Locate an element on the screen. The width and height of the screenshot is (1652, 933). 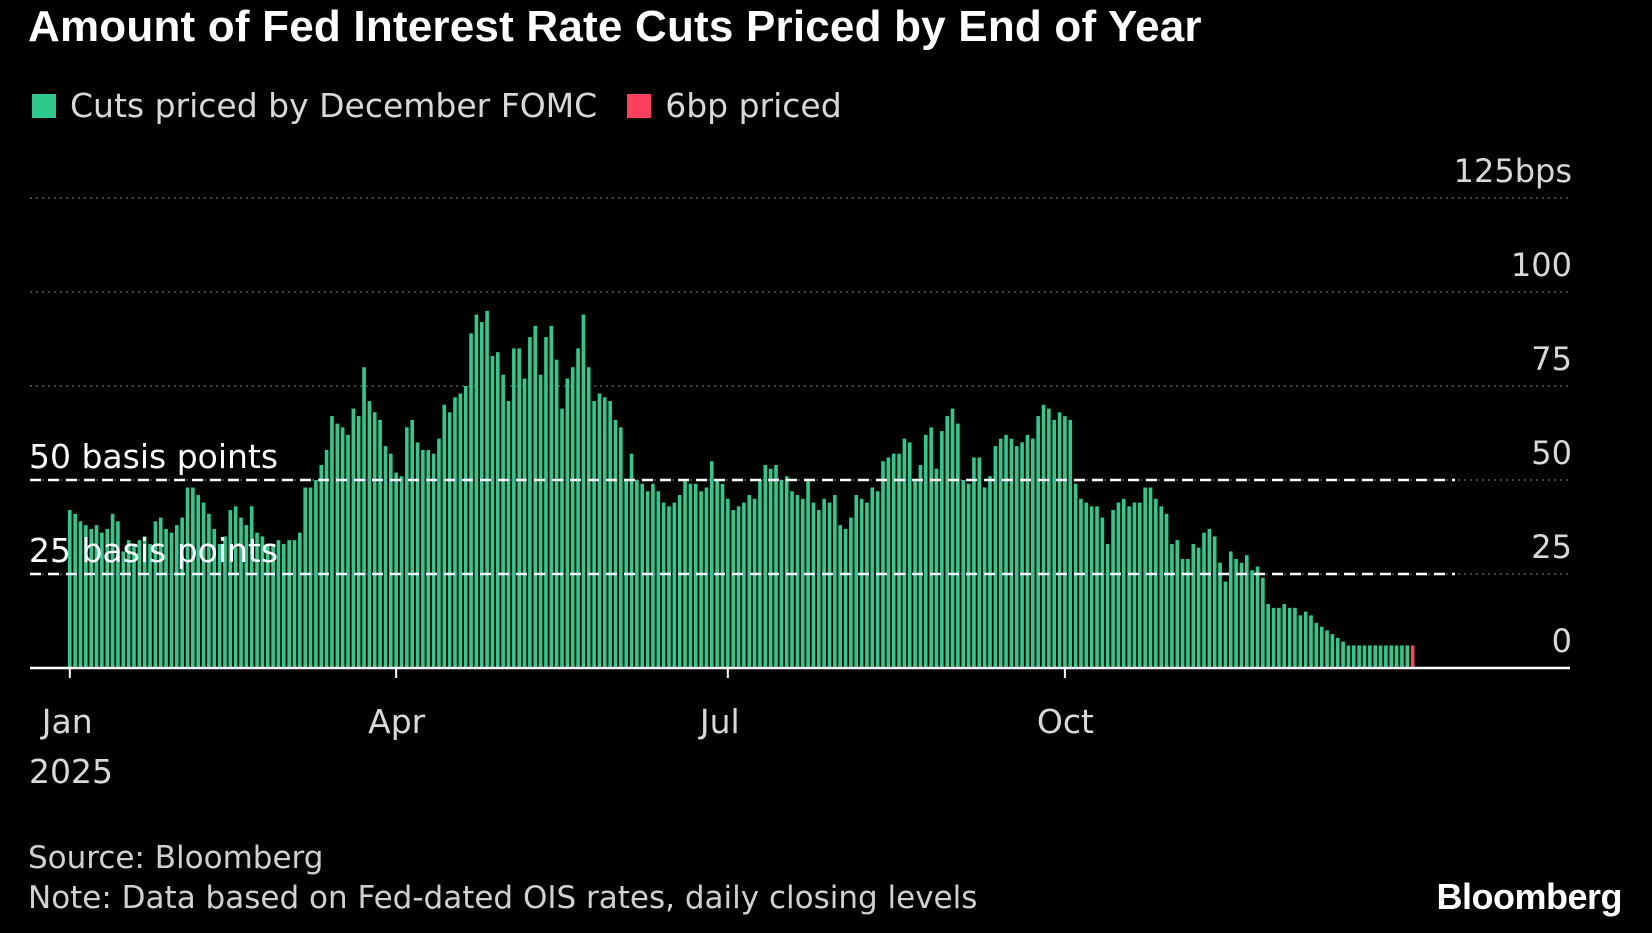
legend-item-cuts: Cuts priced by December FOMC is located at coordinates (314, 105).